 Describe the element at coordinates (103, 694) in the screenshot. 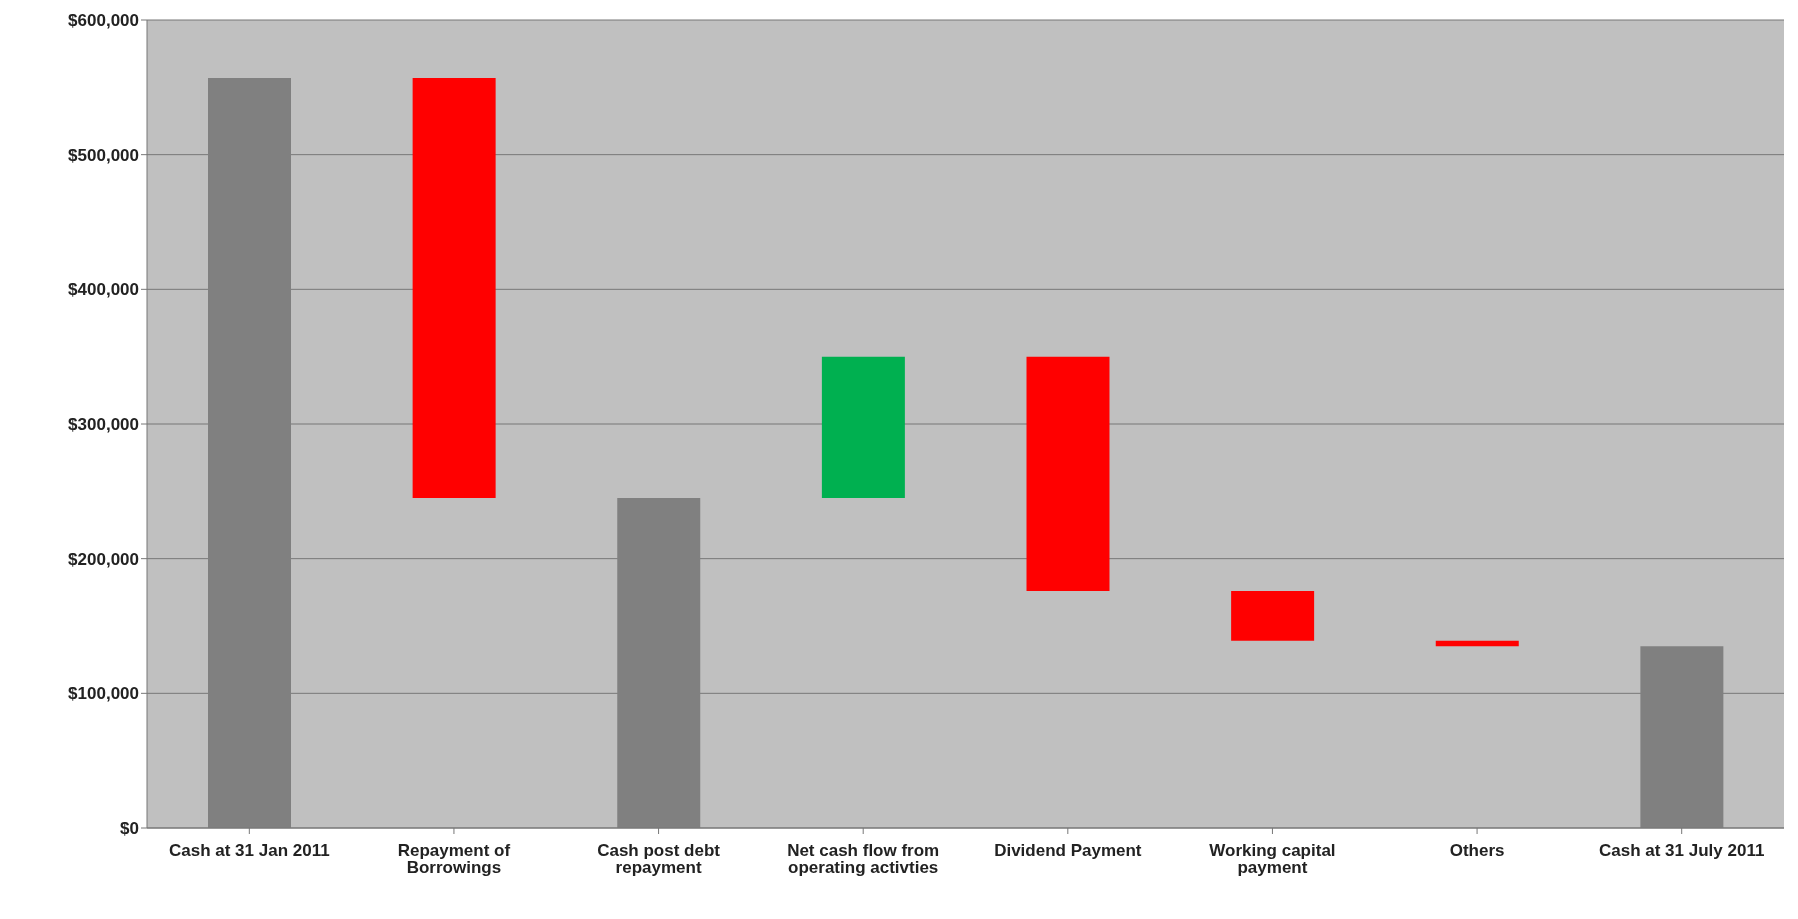

I see `y-tick-label: $100,000` at that location.